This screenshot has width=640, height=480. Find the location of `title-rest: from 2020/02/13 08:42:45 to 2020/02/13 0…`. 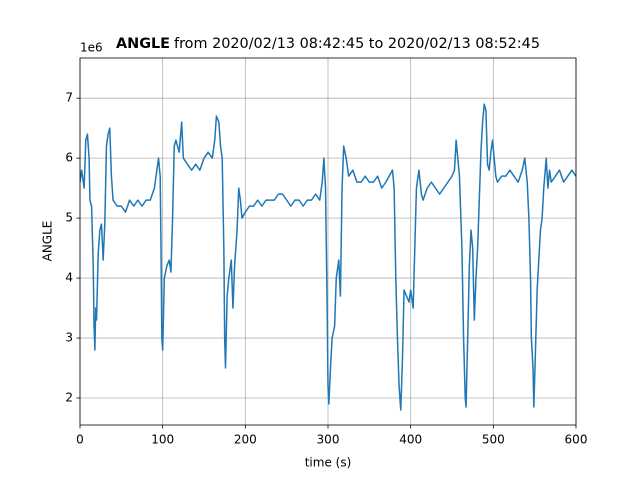

title-rest: from 2020/02/13 08:42:45 to 2020/02/13 0… is located at coordinates (357, 44).